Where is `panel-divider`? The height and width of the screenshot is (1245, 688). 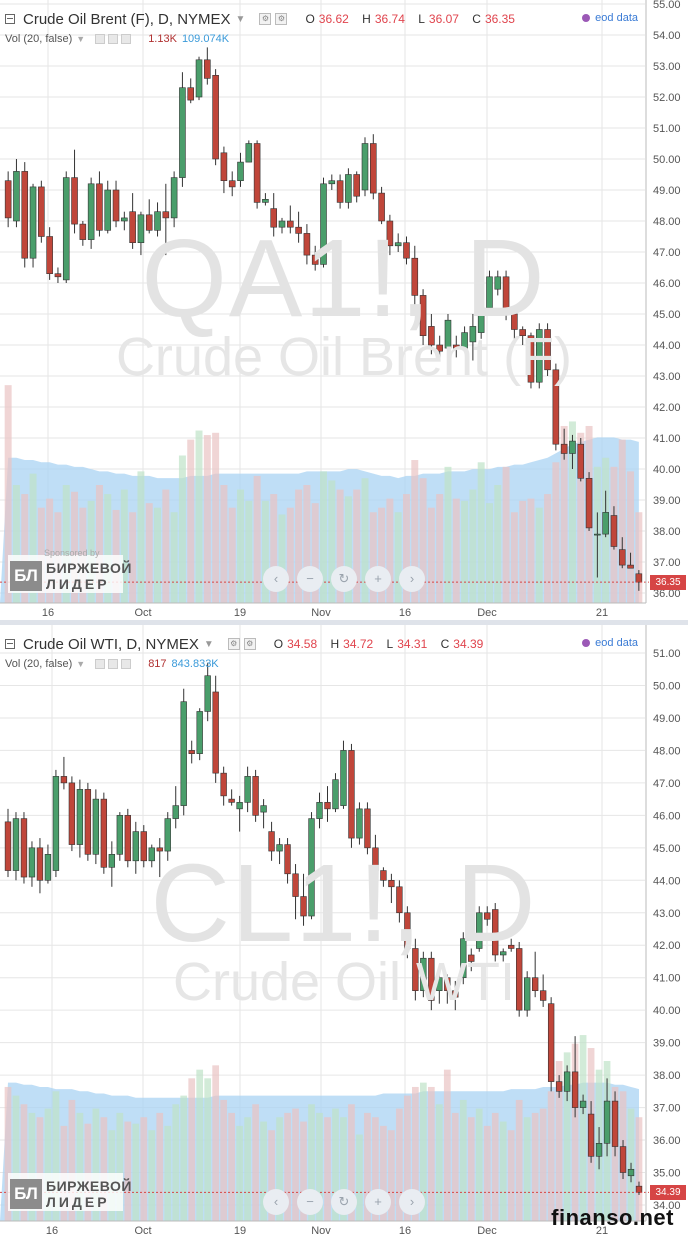
panel-divider is located at coordinates (344, 622).